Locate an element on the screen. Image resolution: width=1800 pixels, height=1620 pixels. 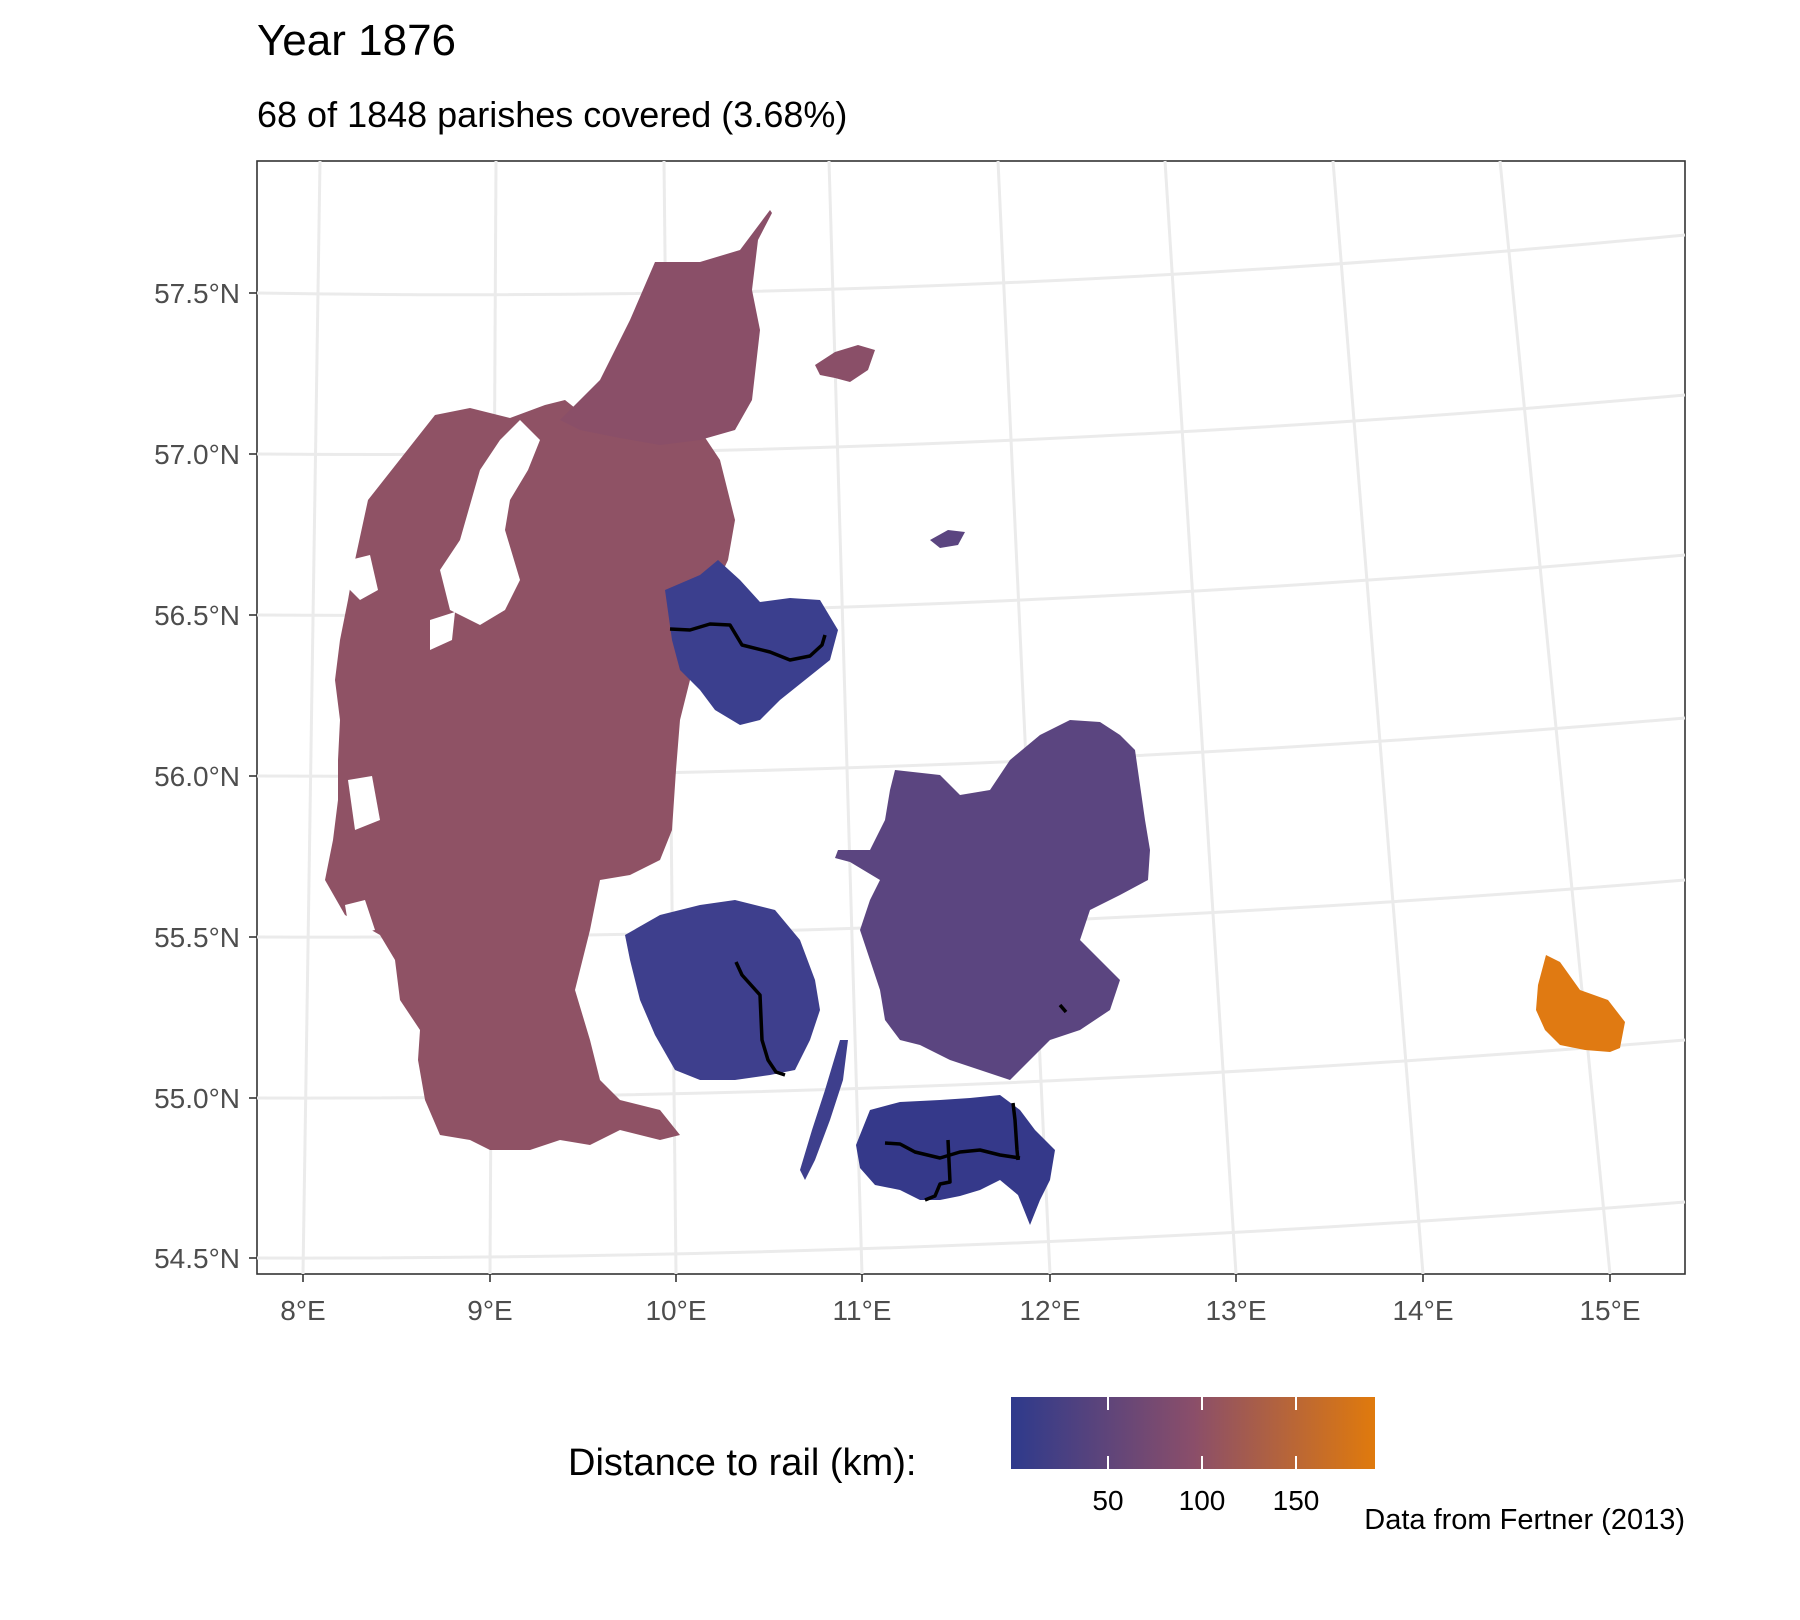
island-anholt is located at coordinates (947, 539).